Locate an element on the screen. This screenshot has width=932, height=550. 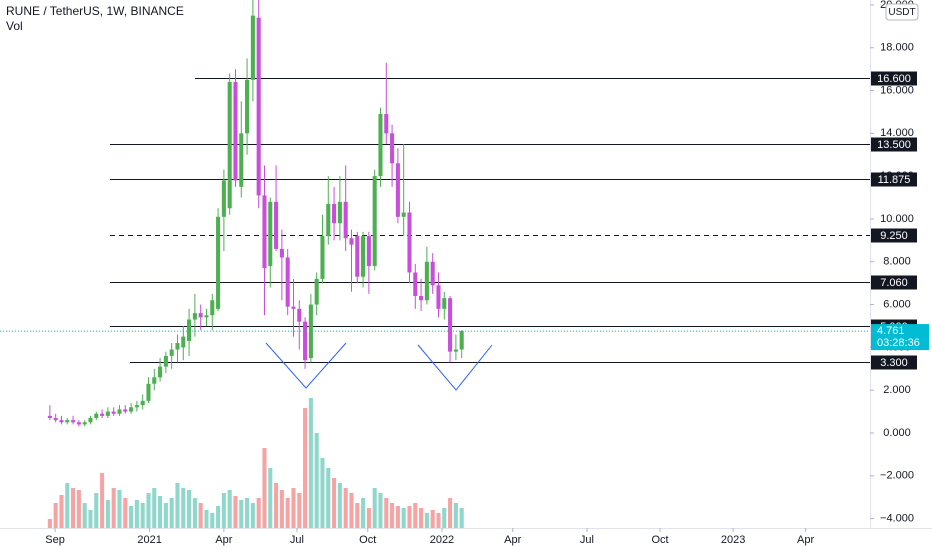
y-tick-label: 6.000 is located at coordinates (897, 304).